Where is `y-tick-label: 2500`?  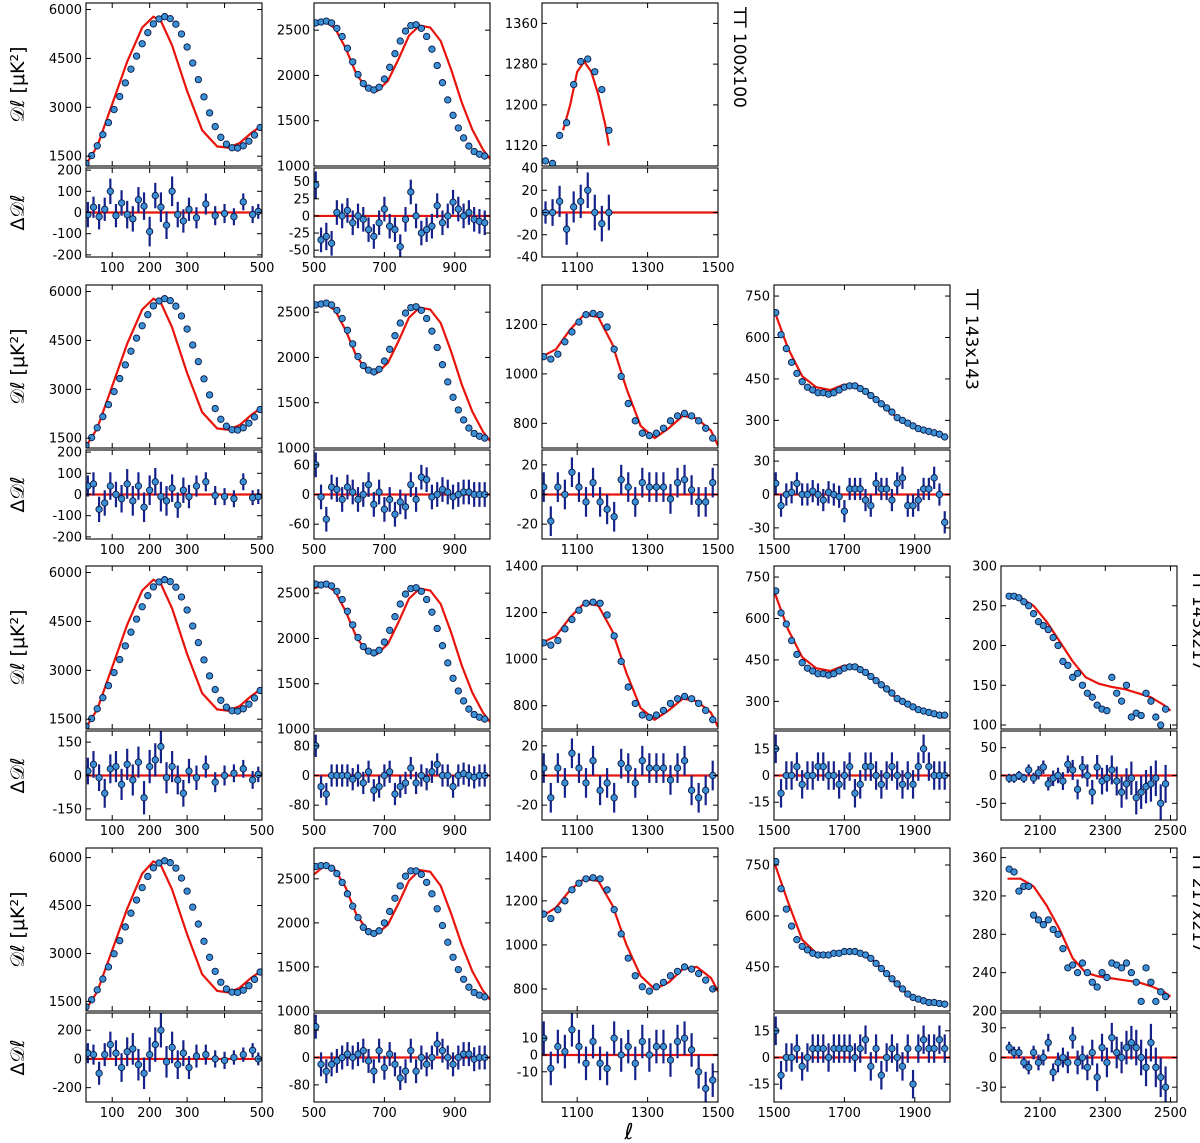 y-tick-label: 2500 is located at coordinates (293, 879).